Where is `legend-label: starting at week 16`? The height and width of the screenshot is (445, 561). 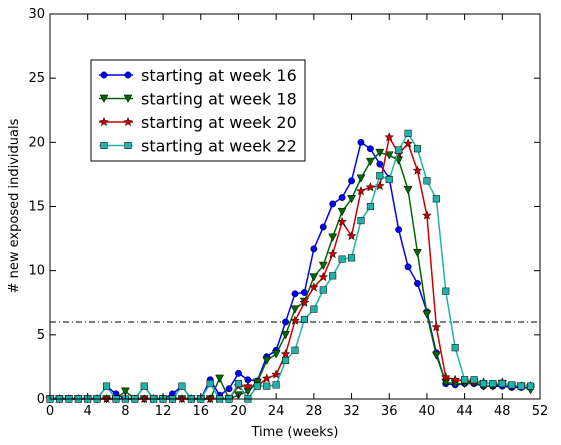 legend-label: starting at week 16 is located at coordinates (219, 75).